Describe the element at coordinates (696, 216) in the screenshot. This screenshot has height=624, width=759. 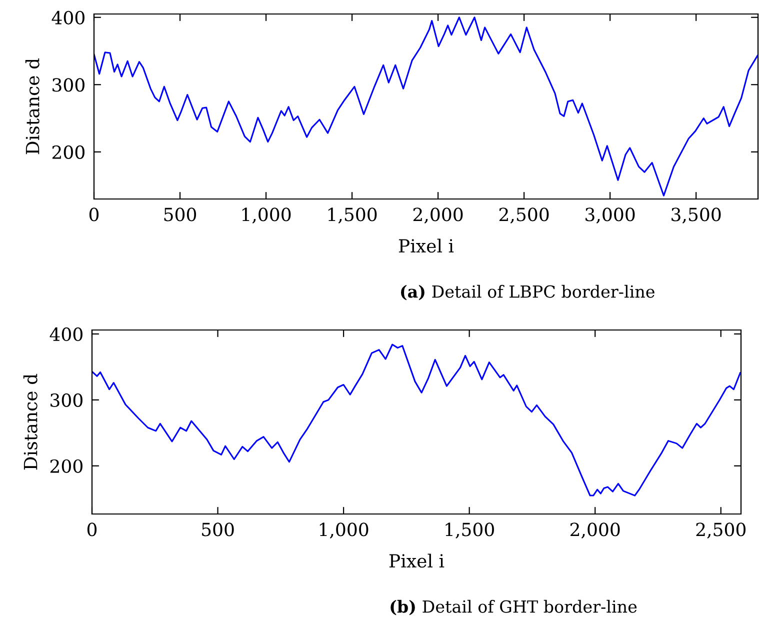
I see `x-tick-label: 3,500` at that location.